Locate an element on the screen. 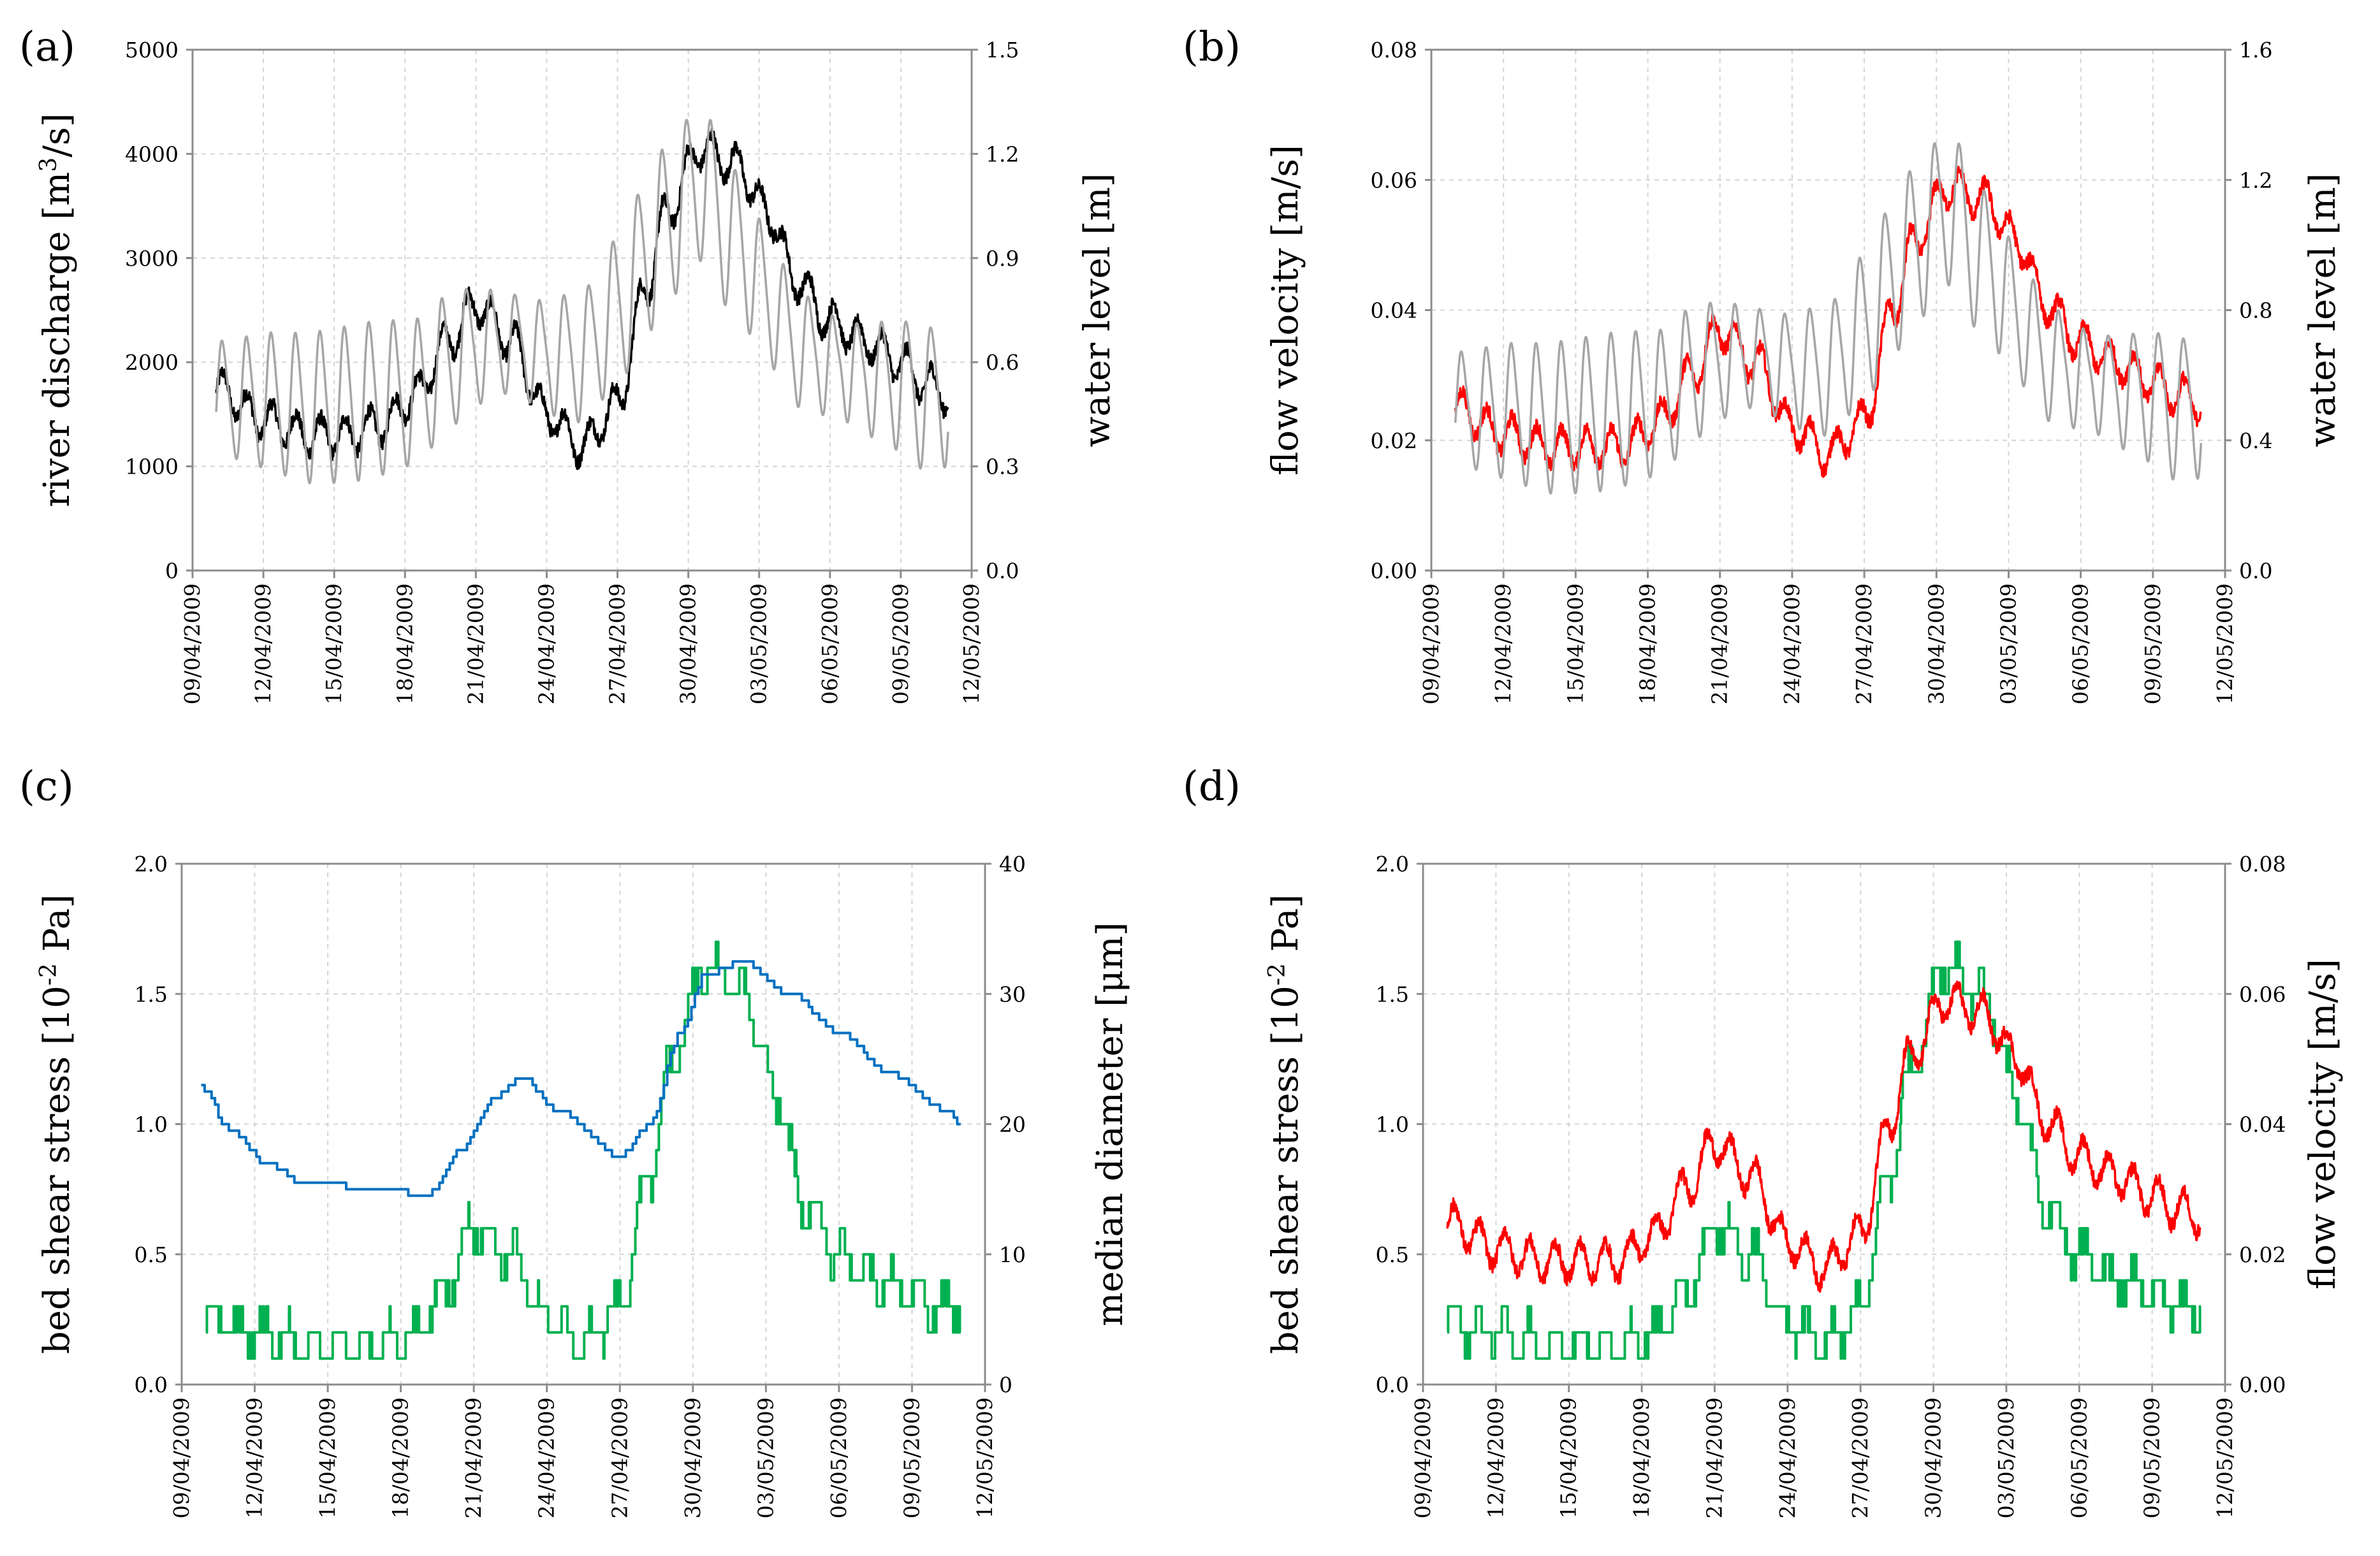 The image size is (2380, 1556). y-right-tick-label: 1.5 is located at coordinates (1002, 50).